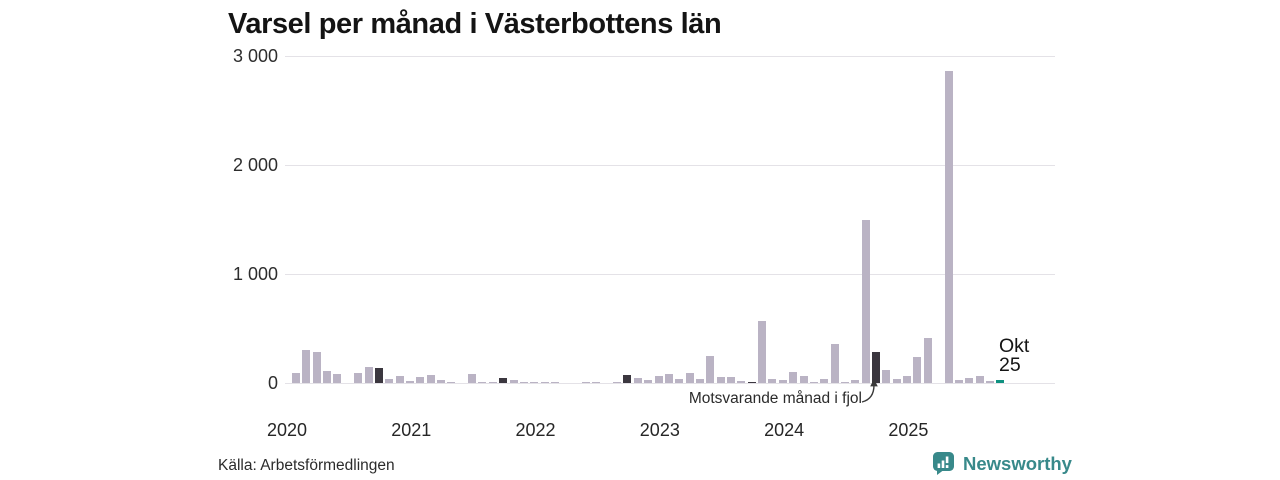 Image resolution: width=1280 pixels, height=480 pixels. What do you see at coordinates (1017, 463) in the screenshot?
I see `brand-name: Newsworthy` at bounding box center [1017, 463].